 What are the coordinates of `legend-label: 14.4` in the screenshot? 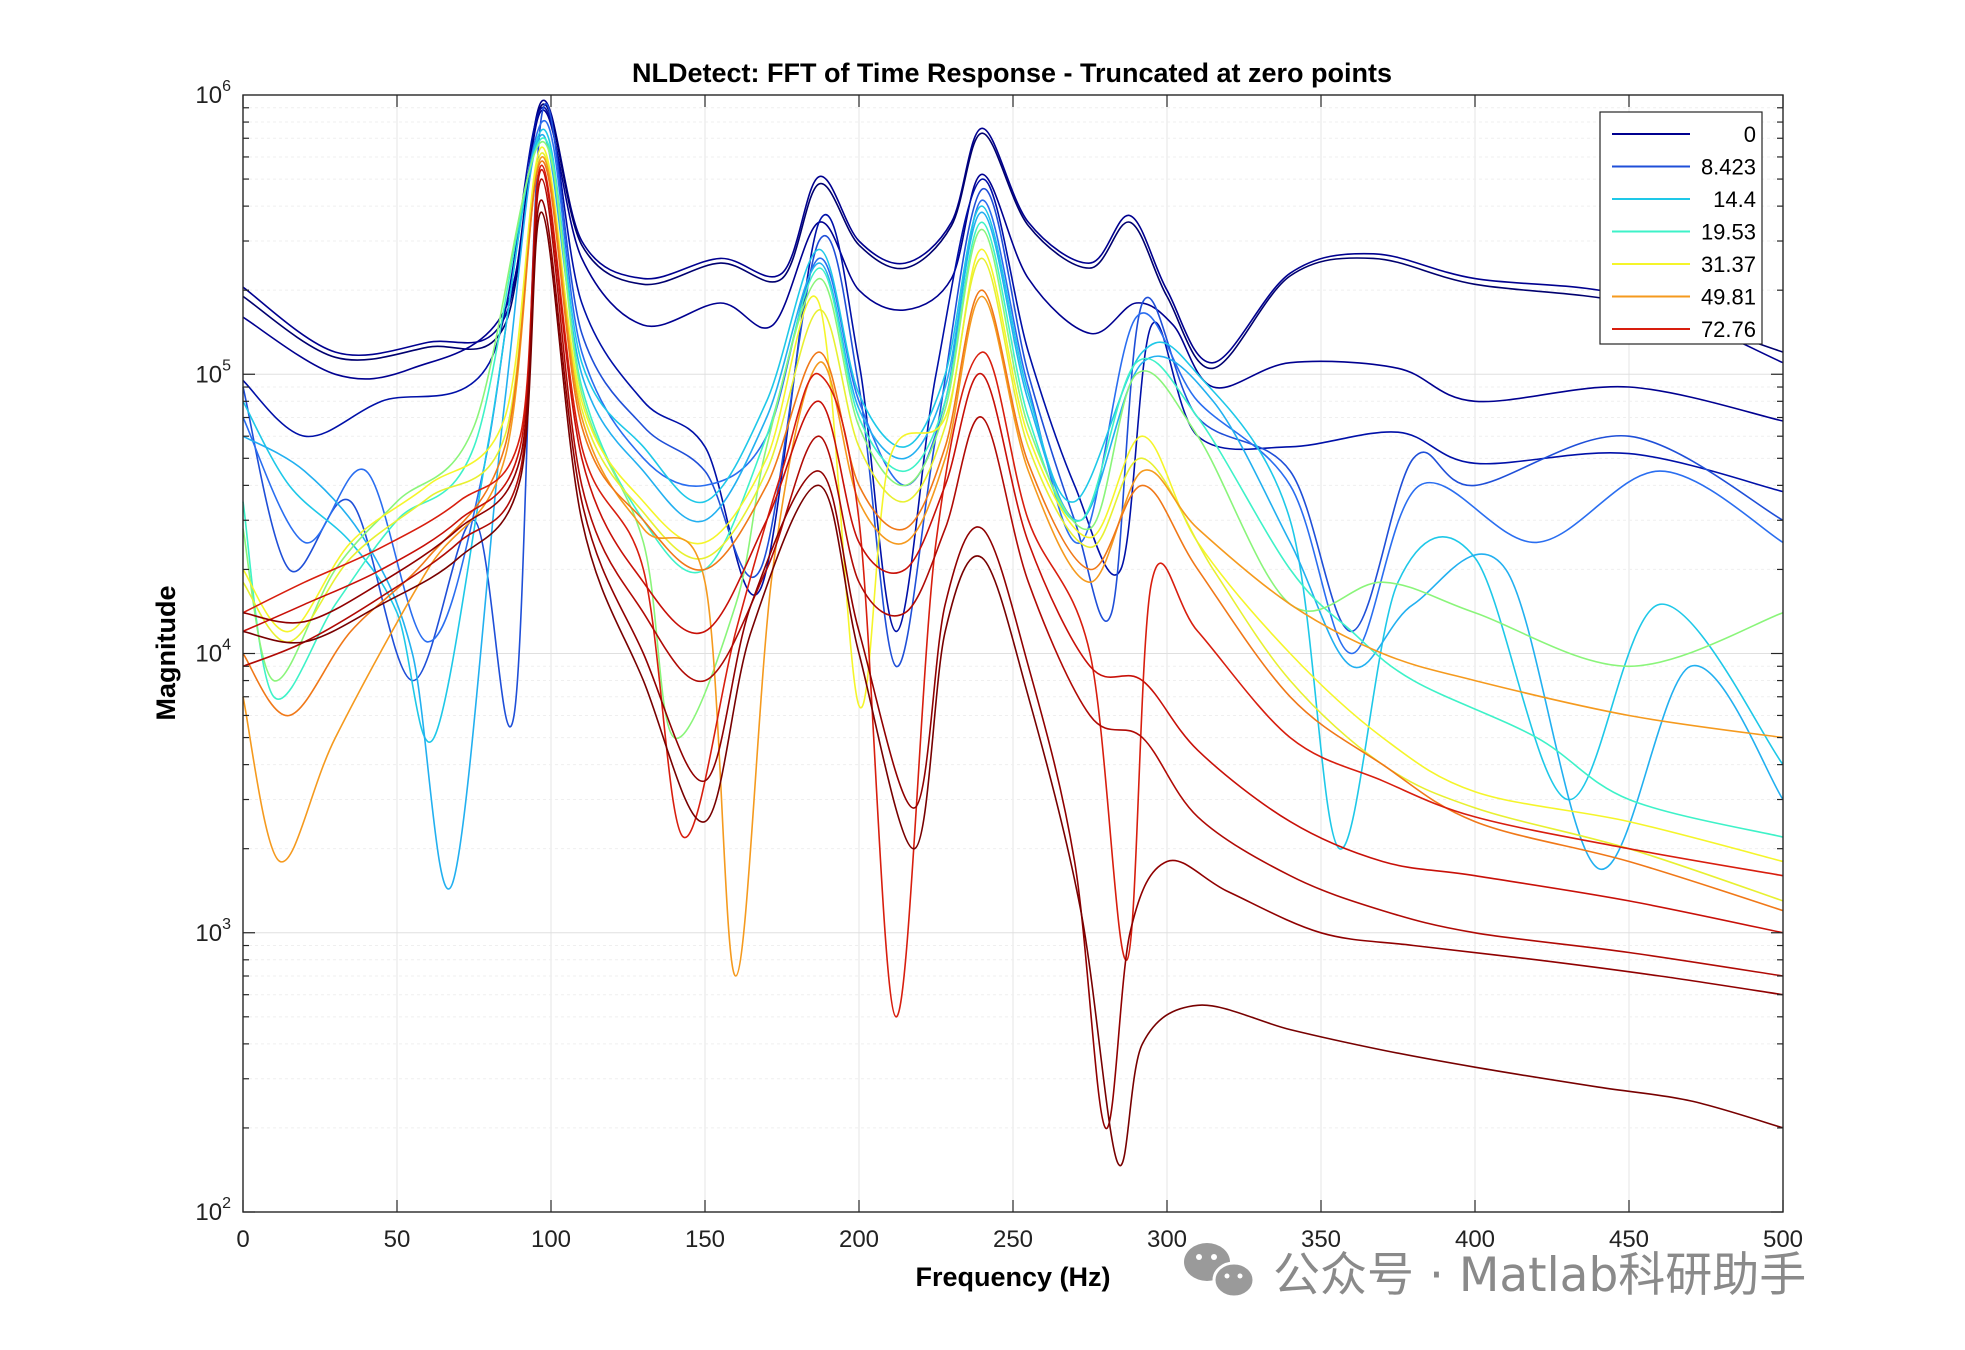 It's located at (1734, 199).